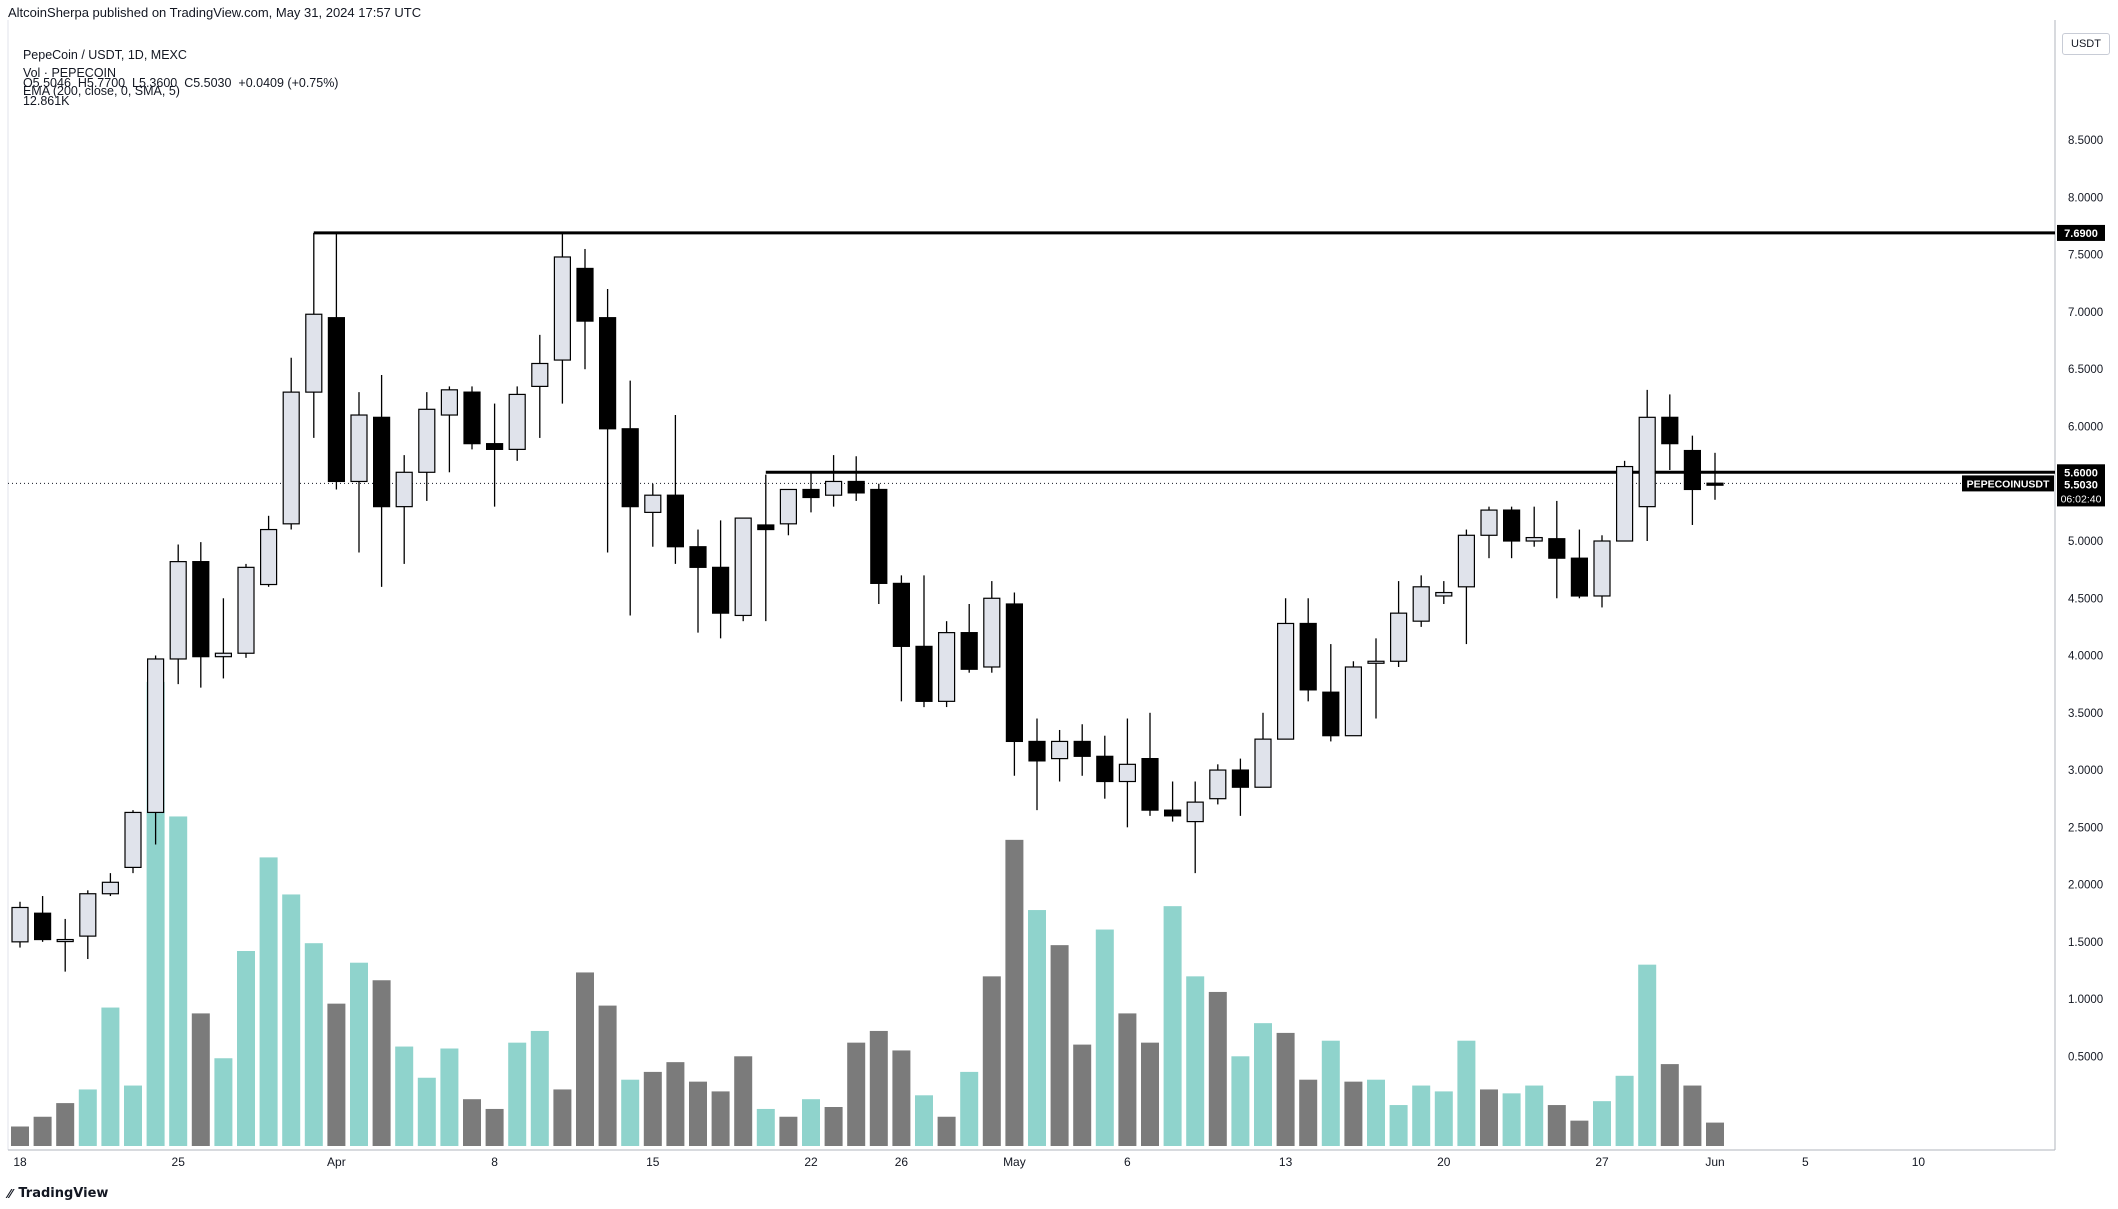  What do you see at coordinates (2085, 313) in the screenshot?
I see `price-tick-label: 7.0000` at bounding box center [2085, 313].